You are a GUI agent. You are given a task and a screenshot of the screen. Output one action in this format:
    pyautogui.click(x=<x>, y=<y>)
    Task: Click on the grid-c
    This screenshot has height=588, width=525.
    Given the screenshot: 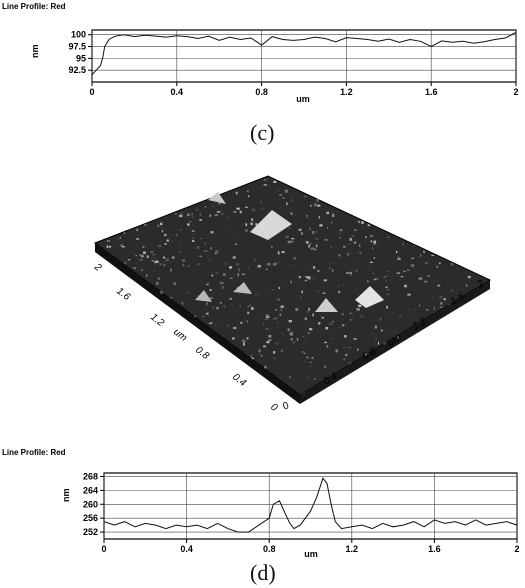 What is the action you would take?
    pyautogui.click(x=304, y=56)
    